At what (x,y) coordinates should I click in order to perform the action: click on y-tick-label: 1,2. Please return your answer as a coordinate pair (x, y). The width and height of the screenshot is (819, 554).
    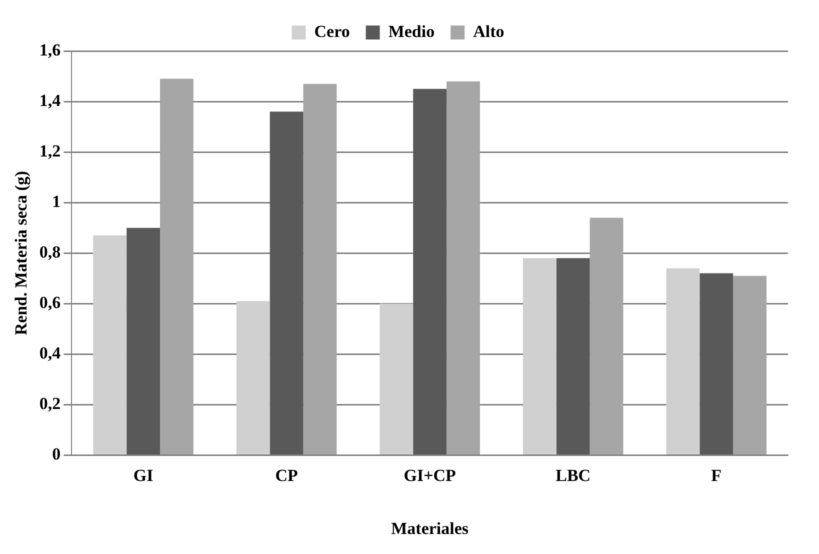
    Looking at the image, I should click on (50, 150).